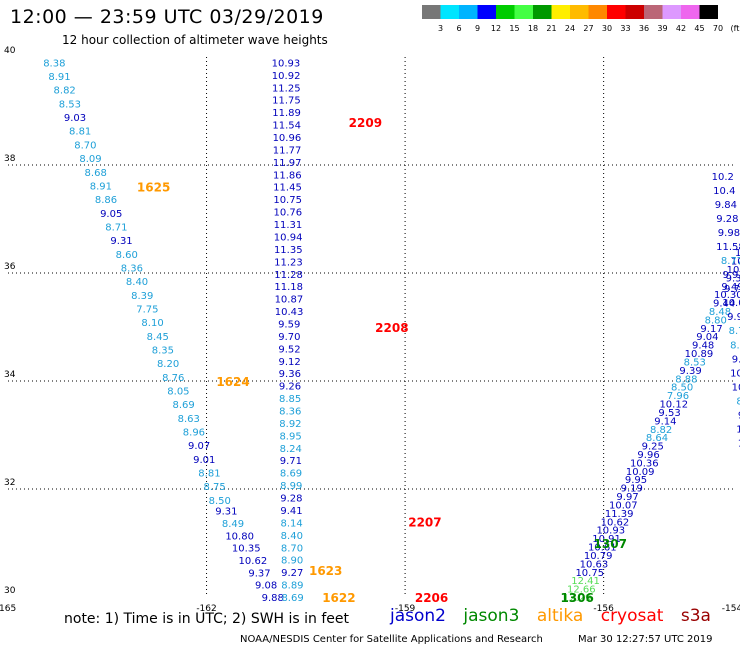 The height and width of the screenshot is (650, 740). Describe the element at coordinates (726, 205) in the screenshot. I see `wave-height-value: 9.84` at that location.